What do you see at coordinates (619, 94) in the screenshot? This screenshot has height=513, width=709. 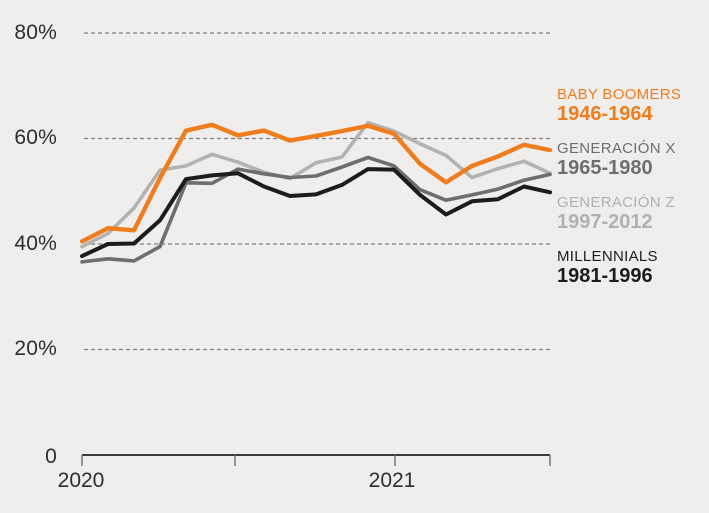 I see `legend-label-baby-boomers: BABY BOOMERS` at bounding box center [619, 94].